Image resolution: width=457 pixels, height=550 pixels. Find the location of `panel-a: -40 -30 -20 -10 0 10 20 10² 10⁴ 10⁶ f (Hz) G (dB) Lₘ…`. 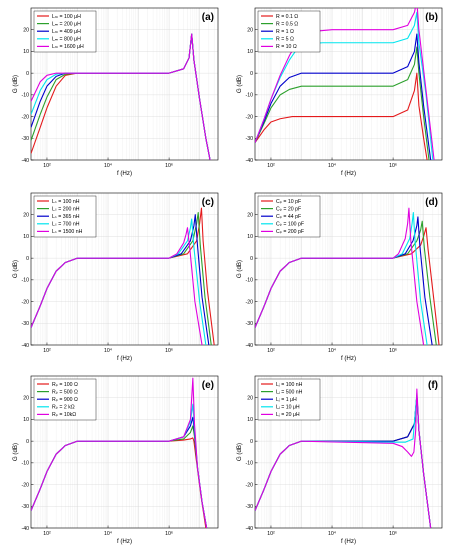

panel-a: -40 -30 -20 -10 0 10 20 10² 10⁴ 10⁶ f (Hz) G (dB) Lₘ… is located at coordinates (115, 92).